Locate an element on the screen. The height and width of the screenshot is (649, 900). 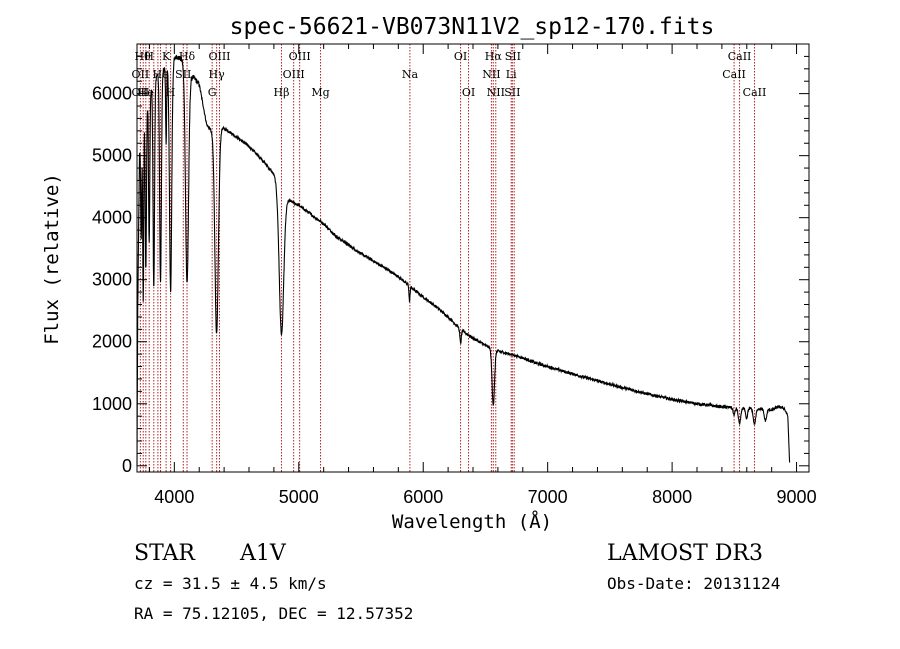
y-tick-label: 3000 is located at coordinates (112, 280).